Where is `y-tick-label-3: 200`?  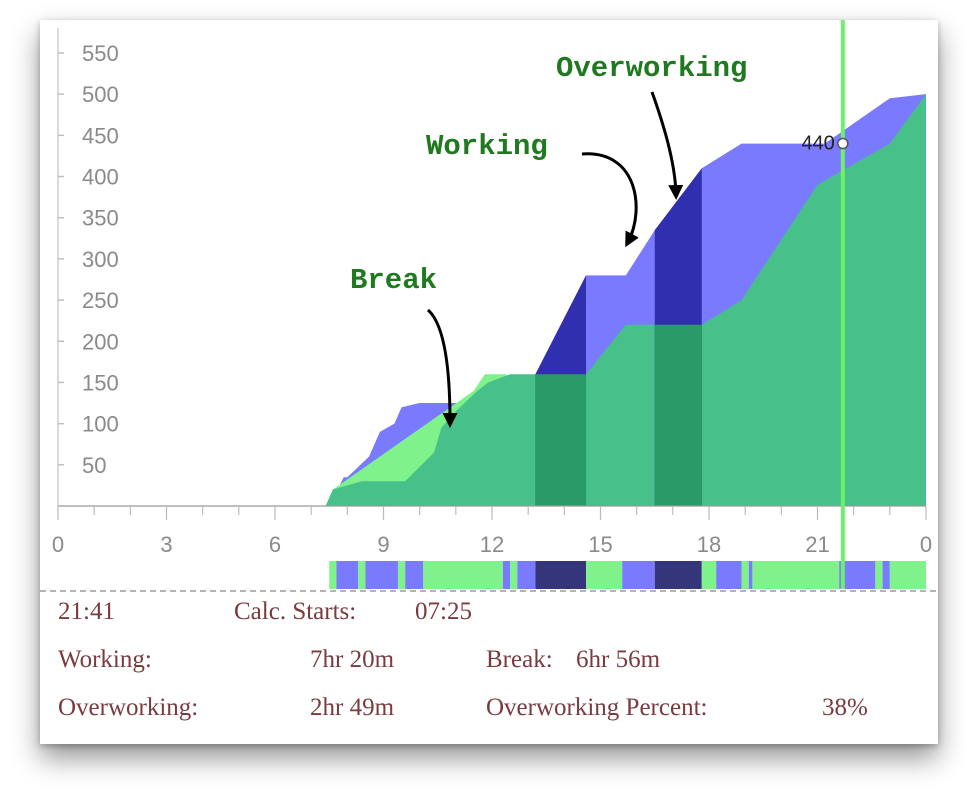
y-tick-label-3: 200 is located at coordinates (100, 341).